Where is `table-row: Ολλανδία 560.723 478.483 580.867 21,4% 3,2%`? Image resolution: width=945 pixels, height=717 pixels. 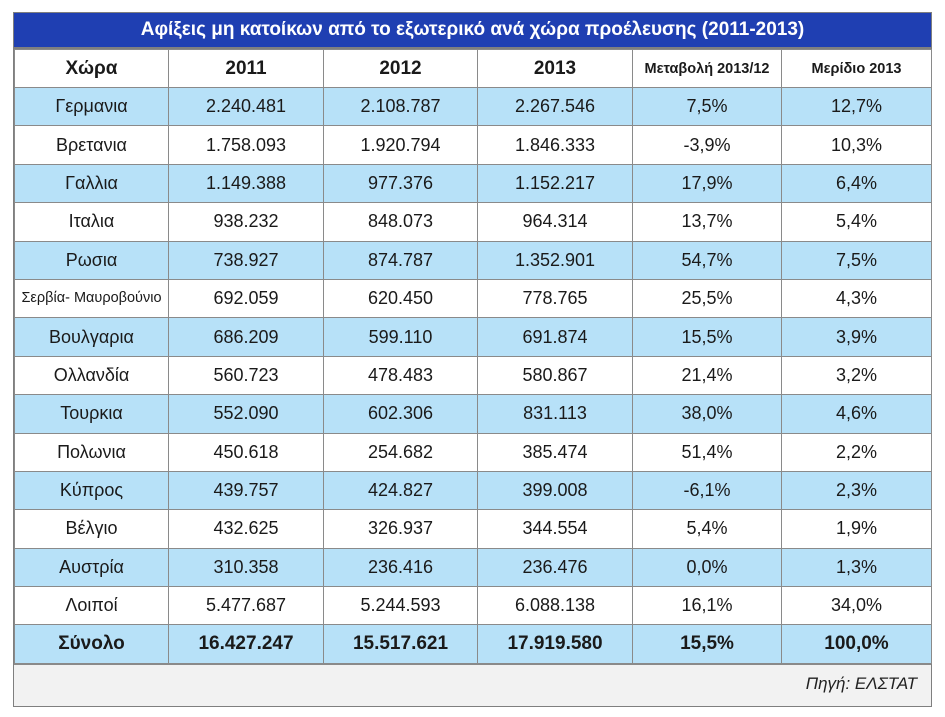
table-row: Ολλανδία 560.723 478.483 580.867 21,4% 3,2% is located at coordinates (473, 375).